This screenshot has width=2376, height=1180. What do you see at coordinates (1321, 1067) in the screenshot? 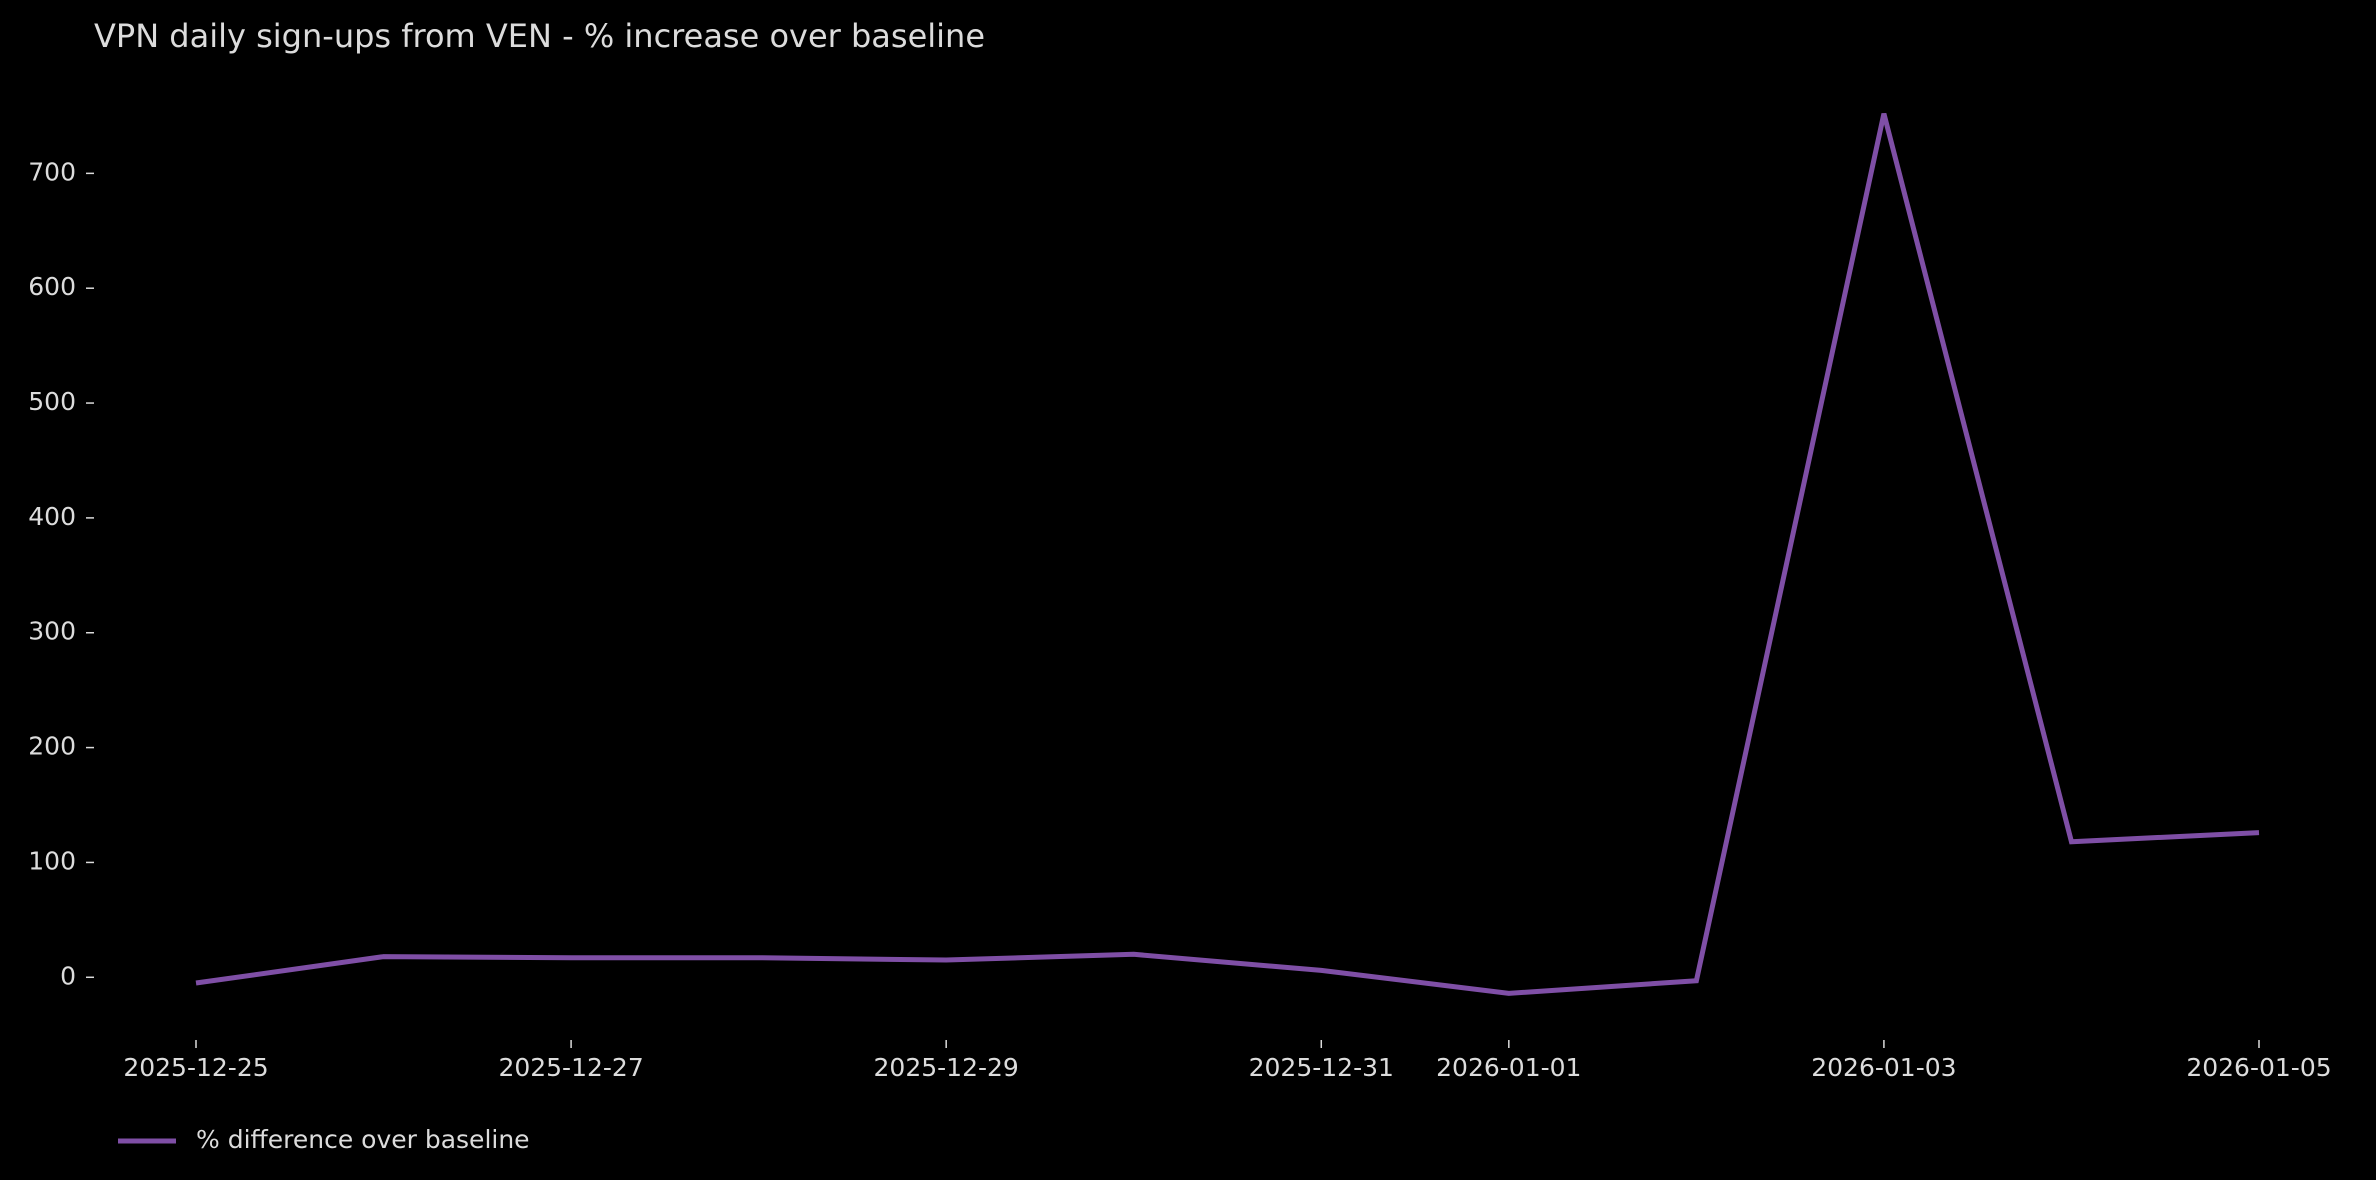
I see `x-tick-label: 2025-12-31` at bounding box center [1321, 1067].